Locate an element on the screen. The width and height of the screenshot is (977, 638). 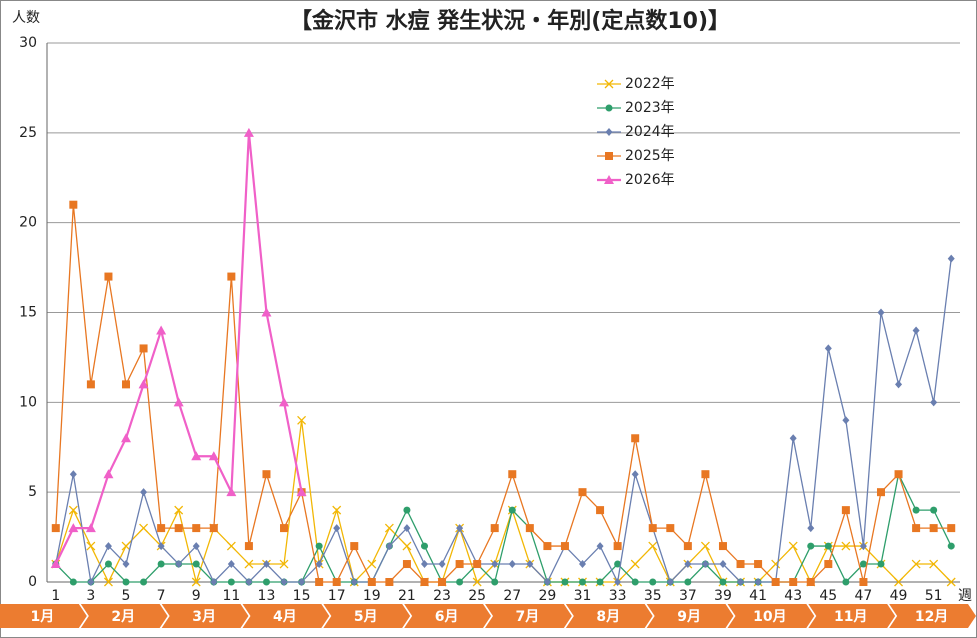
x-tick-label: 13 is located at coordinates (267, 596).